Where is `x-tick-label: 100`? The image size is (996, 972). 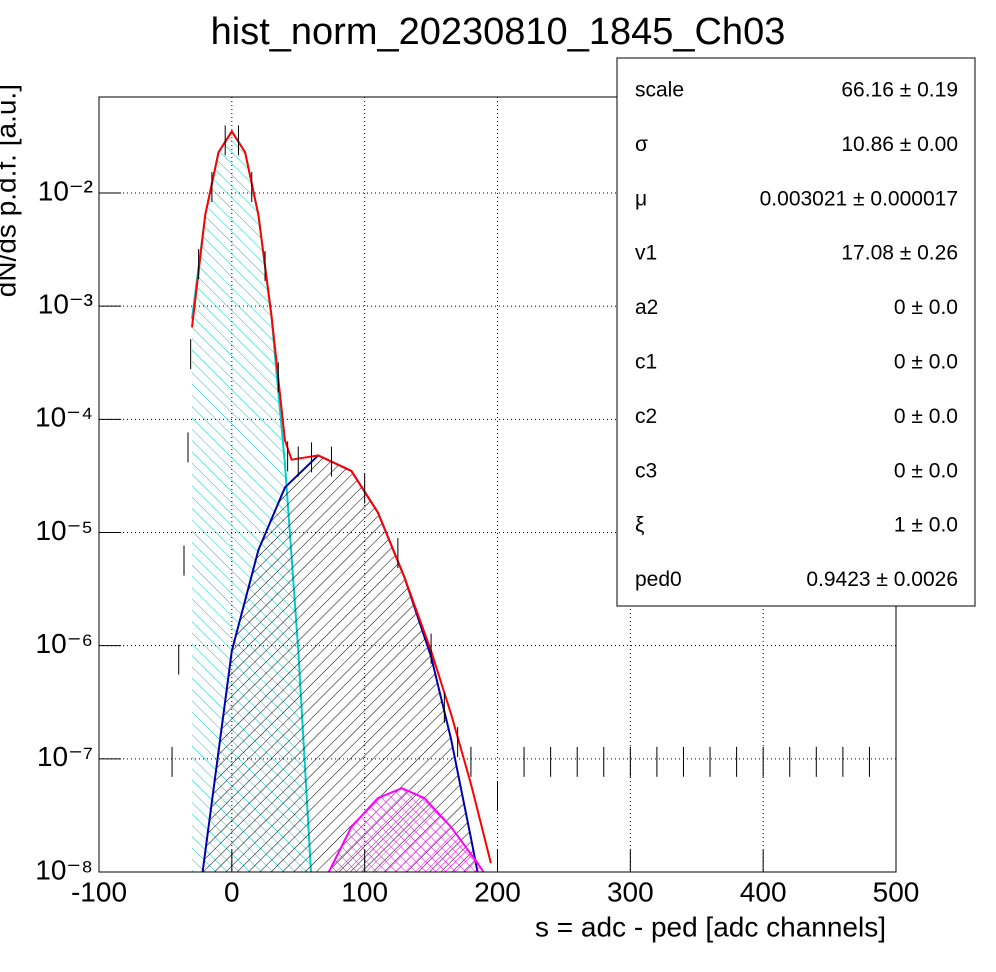
x-tick-label: 100 is located at coordinates (364, 891).